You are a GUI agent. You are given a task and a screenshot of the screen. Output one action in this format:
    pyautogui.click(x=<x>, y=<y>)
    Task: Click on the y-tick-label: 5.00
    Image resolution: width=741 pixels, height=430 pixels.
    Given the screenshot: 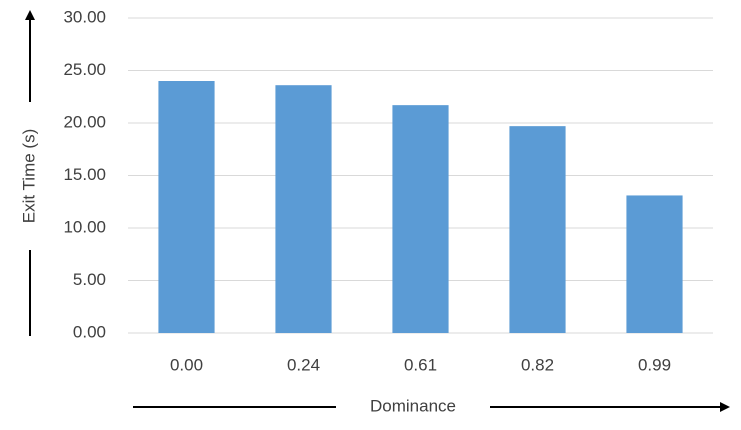 What is the action you would take?
    pyautogui.click(x=89, y=279)
    